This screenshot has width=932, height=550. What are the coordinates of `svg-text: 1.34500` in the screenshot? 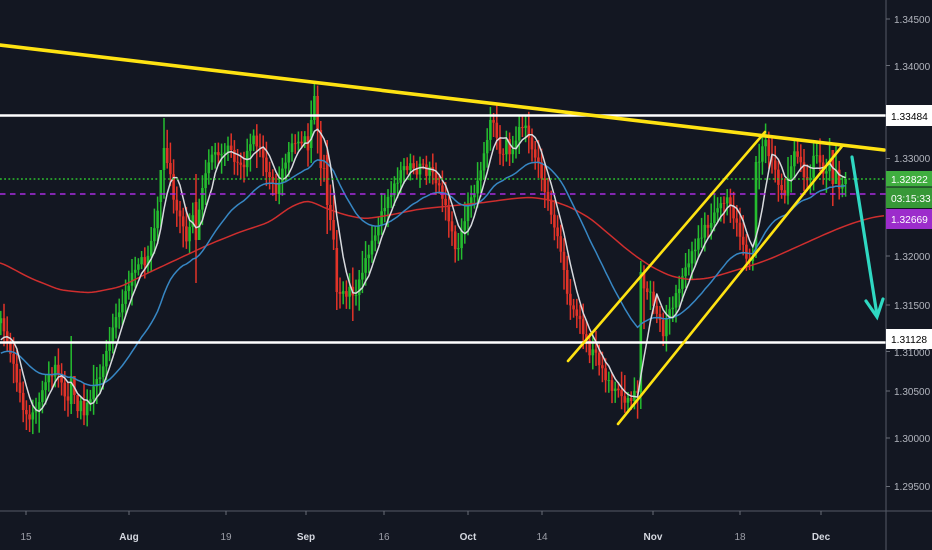 It's located at (912, 20).